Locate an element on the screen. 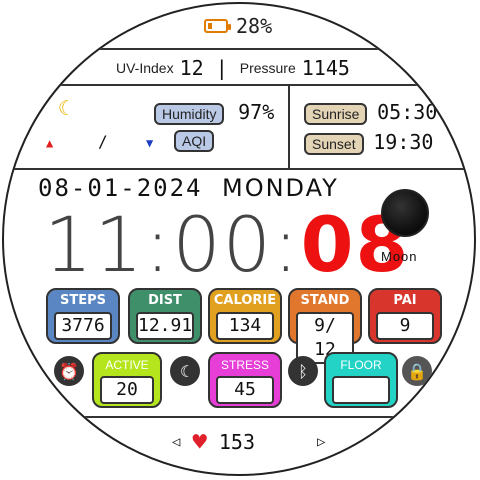 The height and width of the screenshot is (480, 480). day-text: MONDAY is located at coordinates (280, 188).